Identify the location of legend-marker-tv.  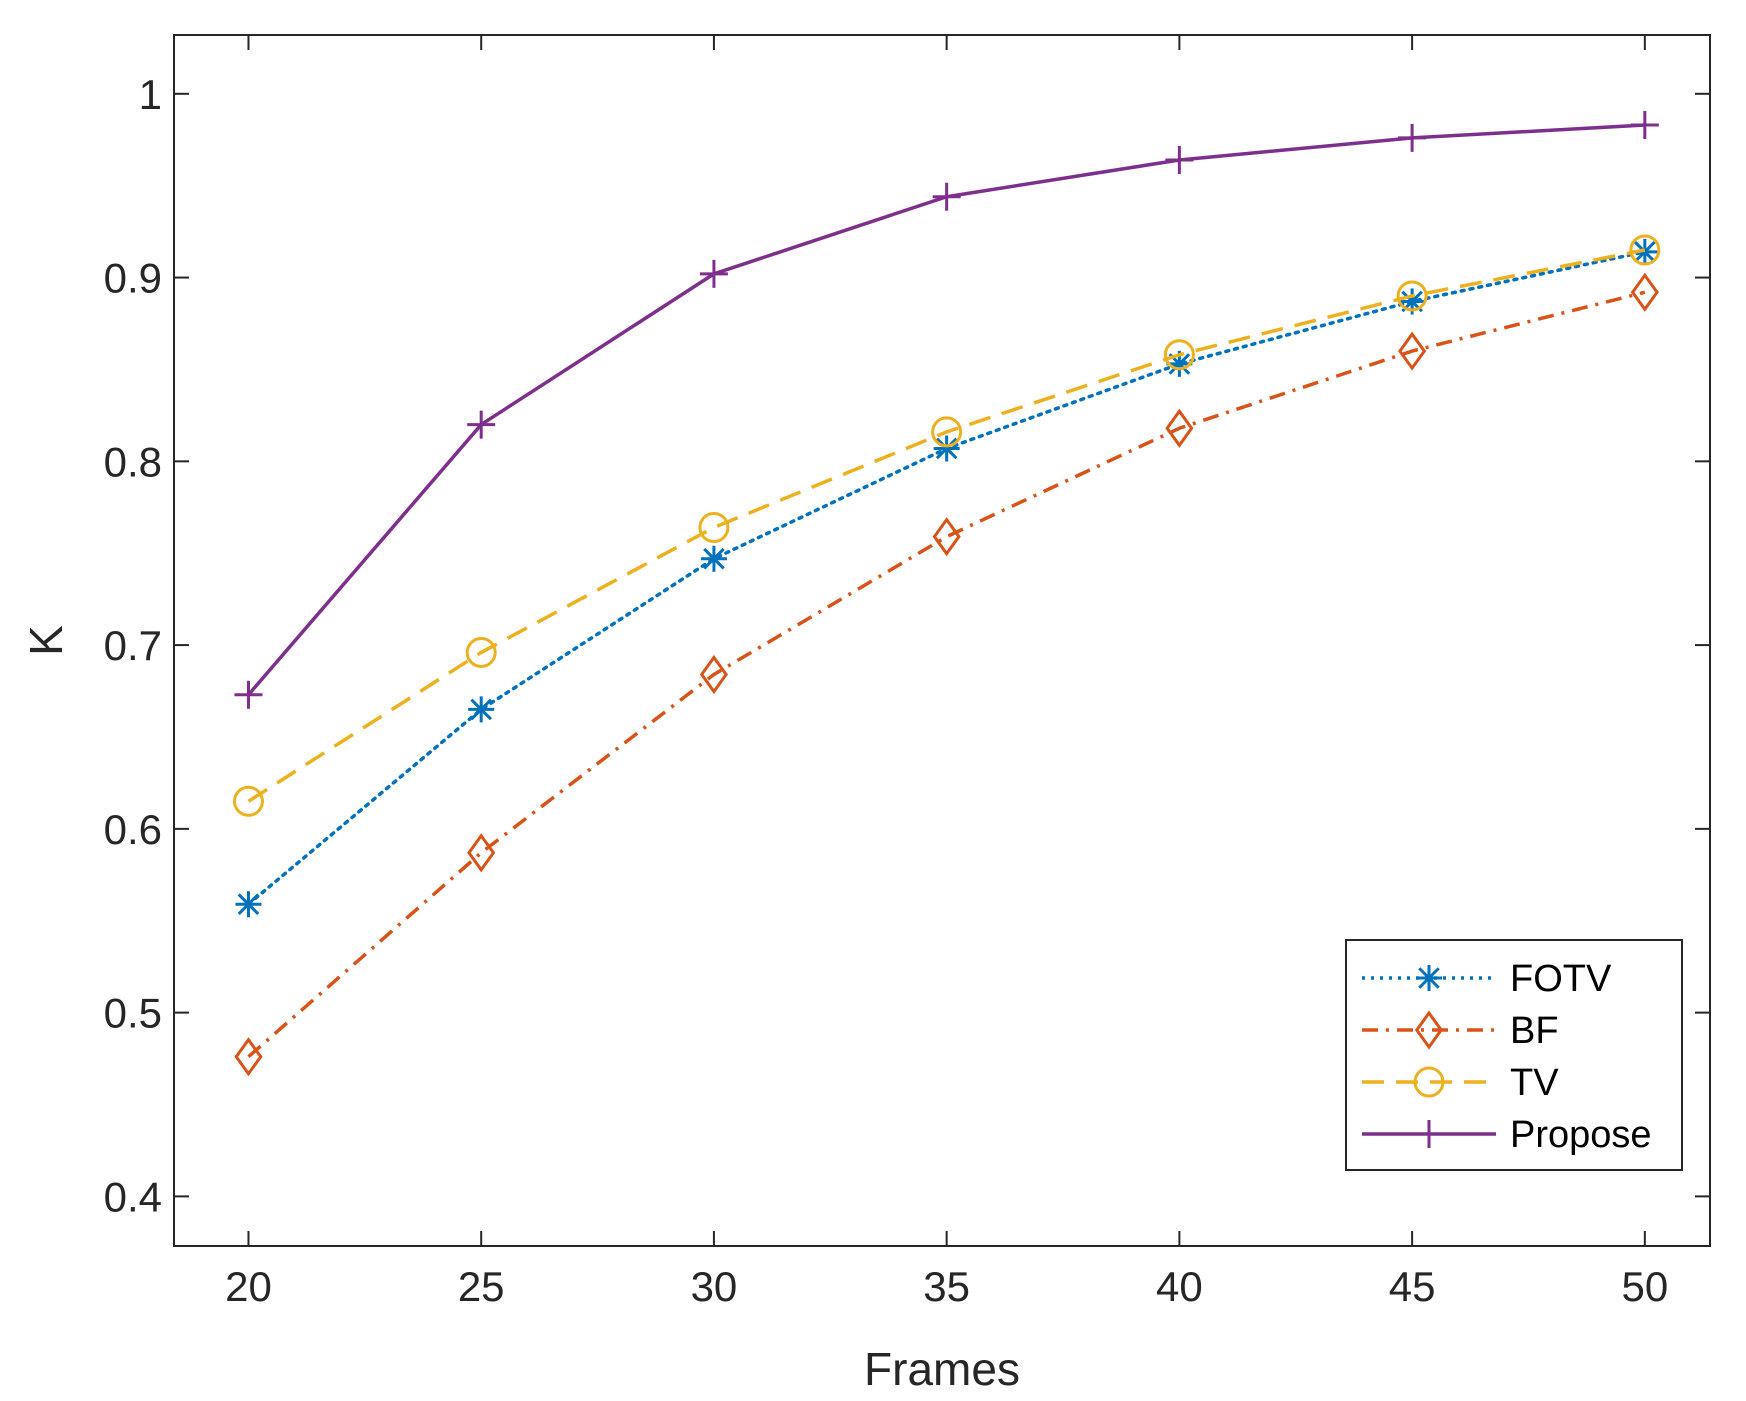
(1429, 1082).